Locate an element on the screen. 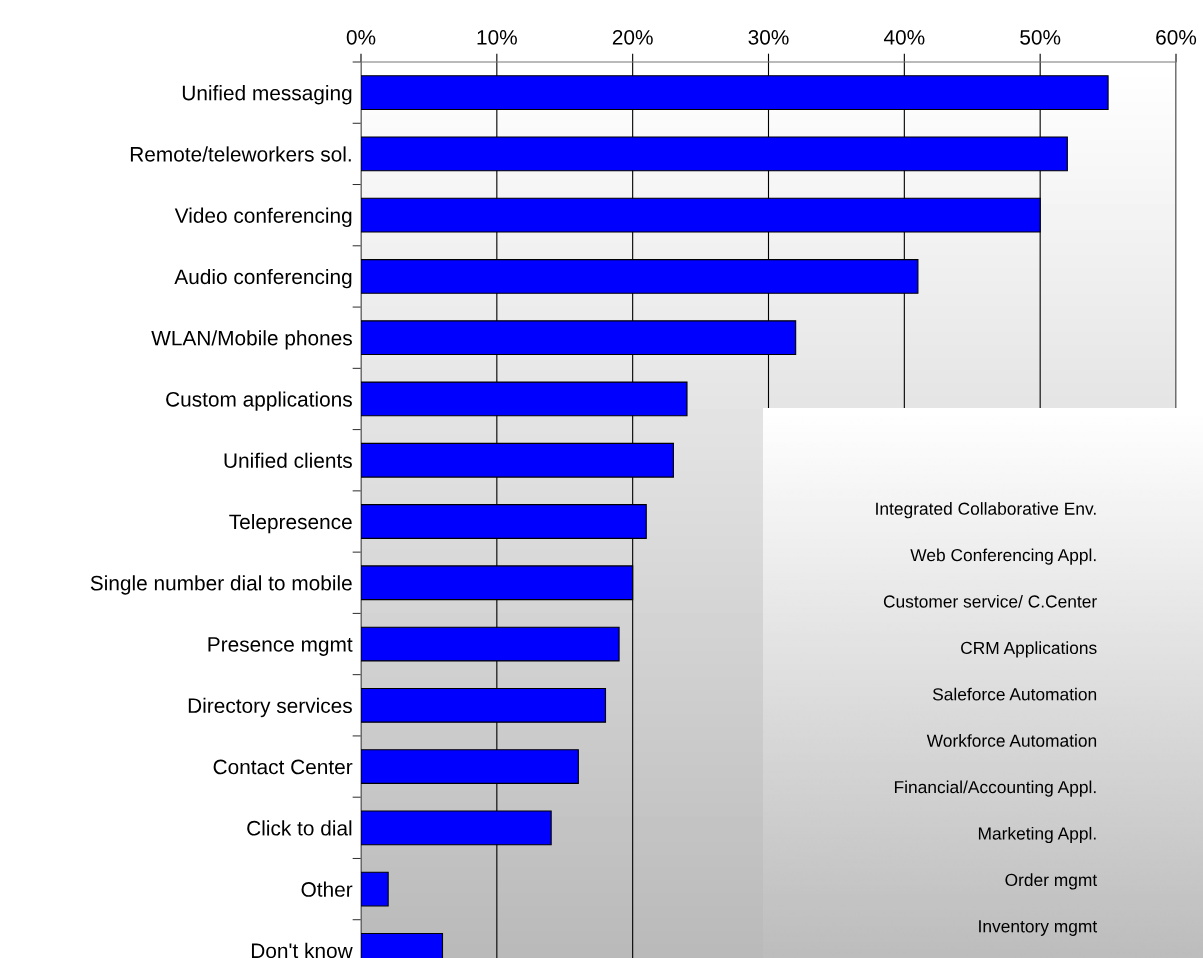  x-tick-label: 20% is located at coordinates (632, 37).